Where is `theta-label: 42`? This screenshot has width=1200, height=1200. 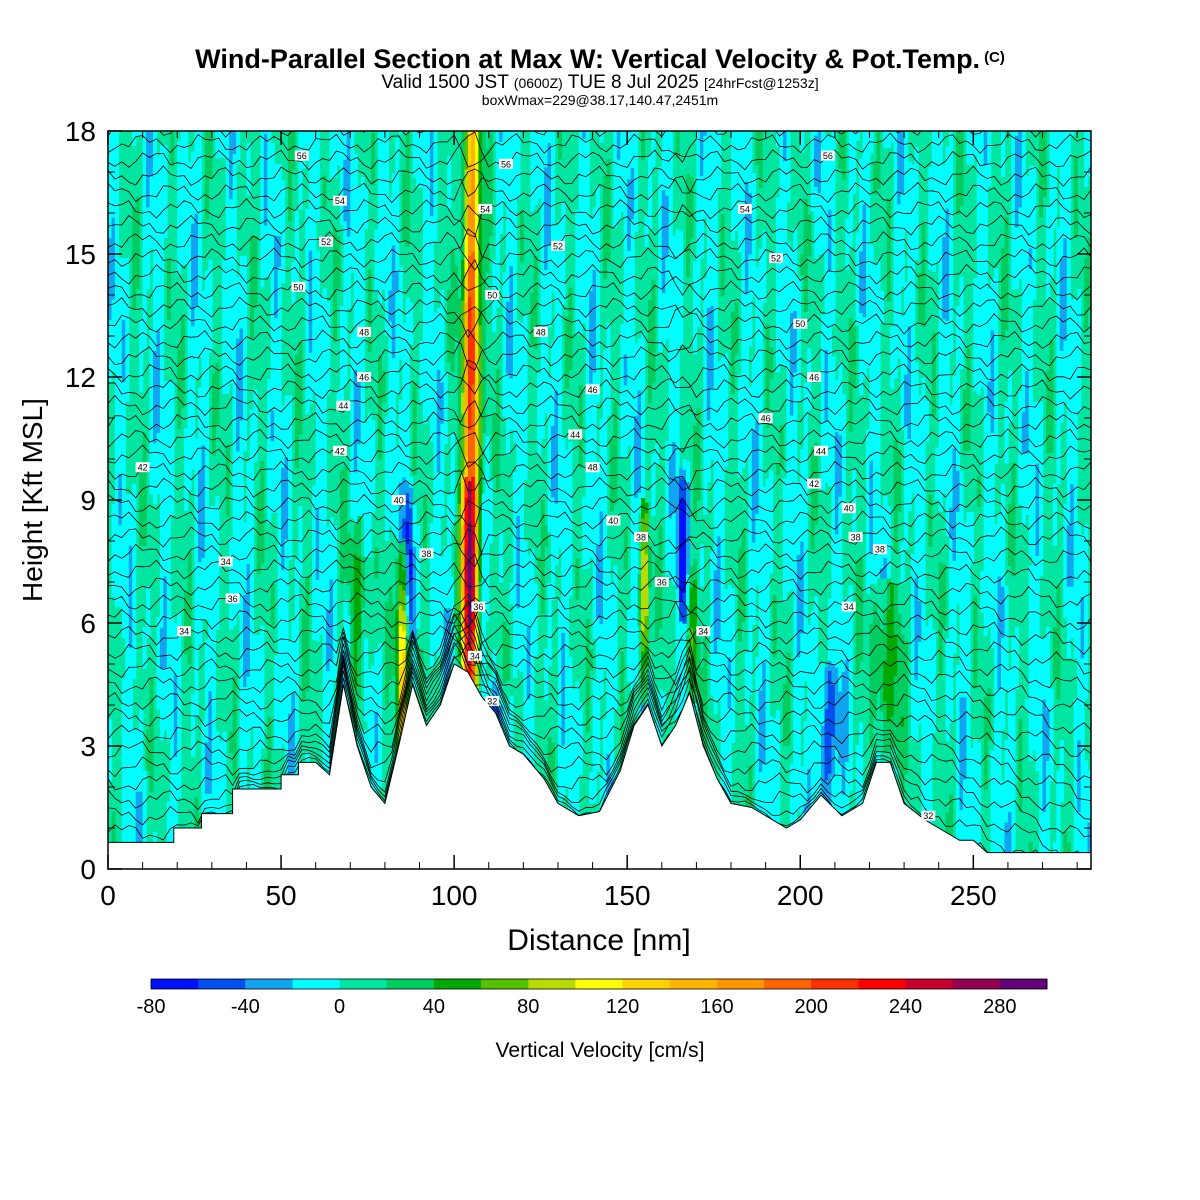
theta-label: 42 is located at coordinates (814, 483).